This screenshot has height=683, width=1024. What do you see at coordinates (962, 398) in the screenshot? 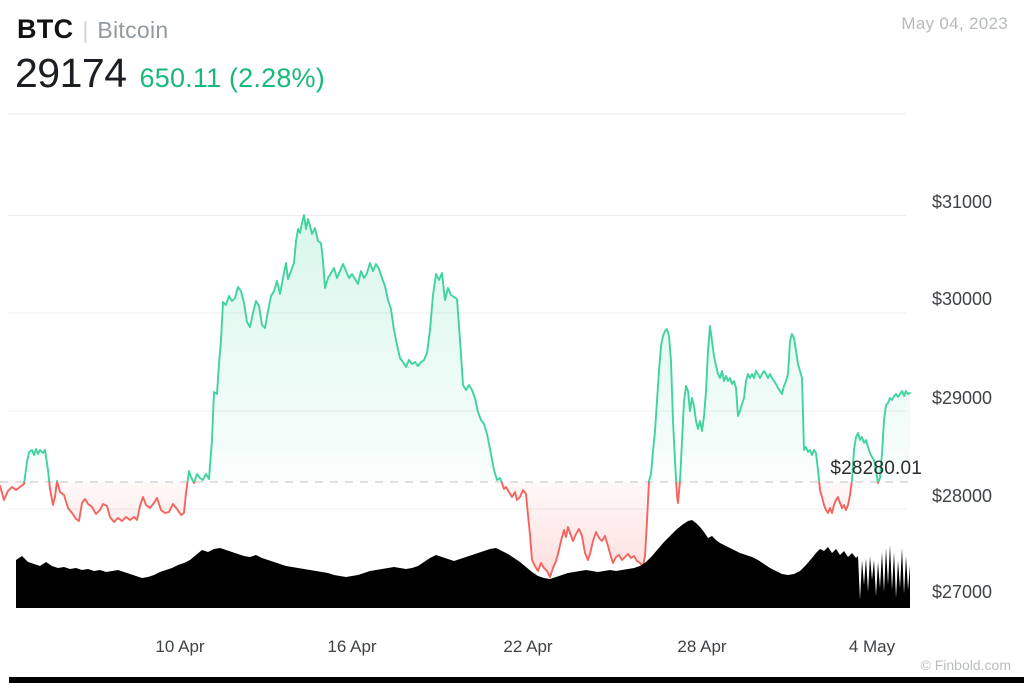
I see `y-axis-label: $29000` at bounding box center [962, 398].